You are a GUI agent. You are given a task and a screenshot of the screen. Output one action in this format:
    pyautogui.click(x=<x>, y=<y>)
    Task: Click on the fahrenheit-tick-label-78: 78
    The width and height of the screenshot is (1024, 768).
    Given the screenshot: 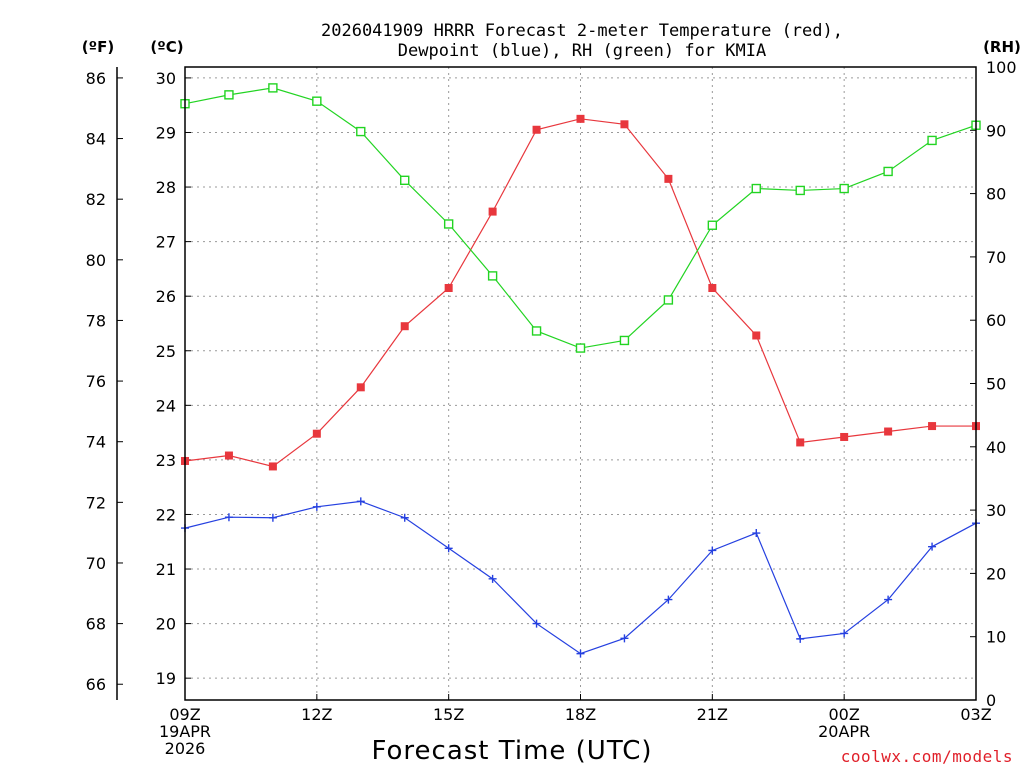 What is the action you would take?
    pyautogui.click(x=96, y=320)
    